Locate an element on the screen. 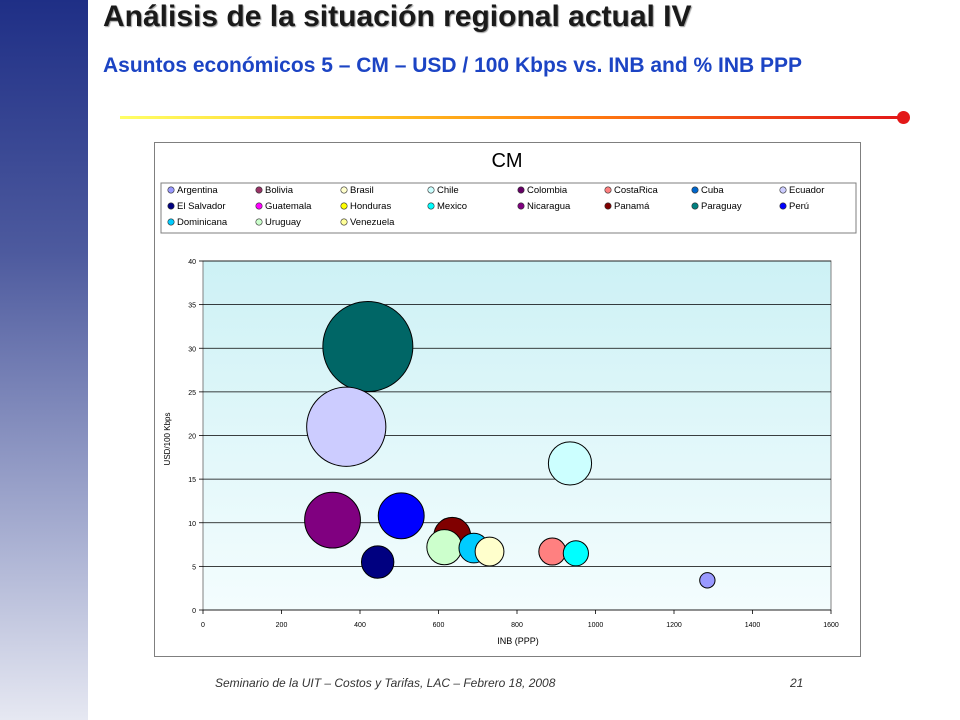 The image size is (960, 720). legend-item: Chile is located at coordinates (443, 190).